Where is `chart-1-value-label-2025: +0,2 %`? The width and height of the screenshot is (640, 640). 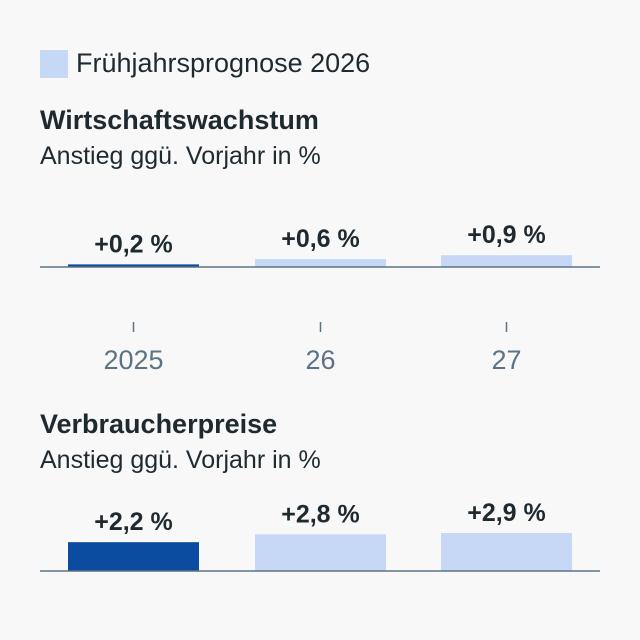
chart-1-value-label-2025: +0,2 % is located at coordinates (133, 244).